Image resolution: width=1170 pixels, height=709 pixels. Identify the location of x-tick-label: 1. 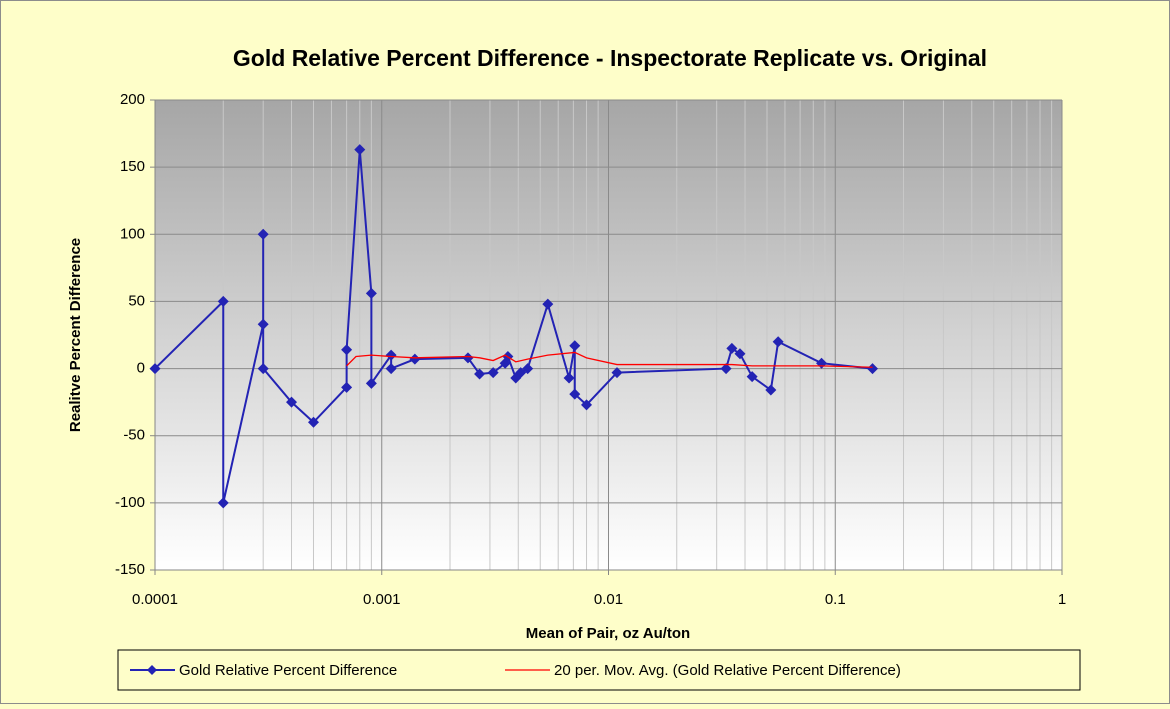
(1062, 599).